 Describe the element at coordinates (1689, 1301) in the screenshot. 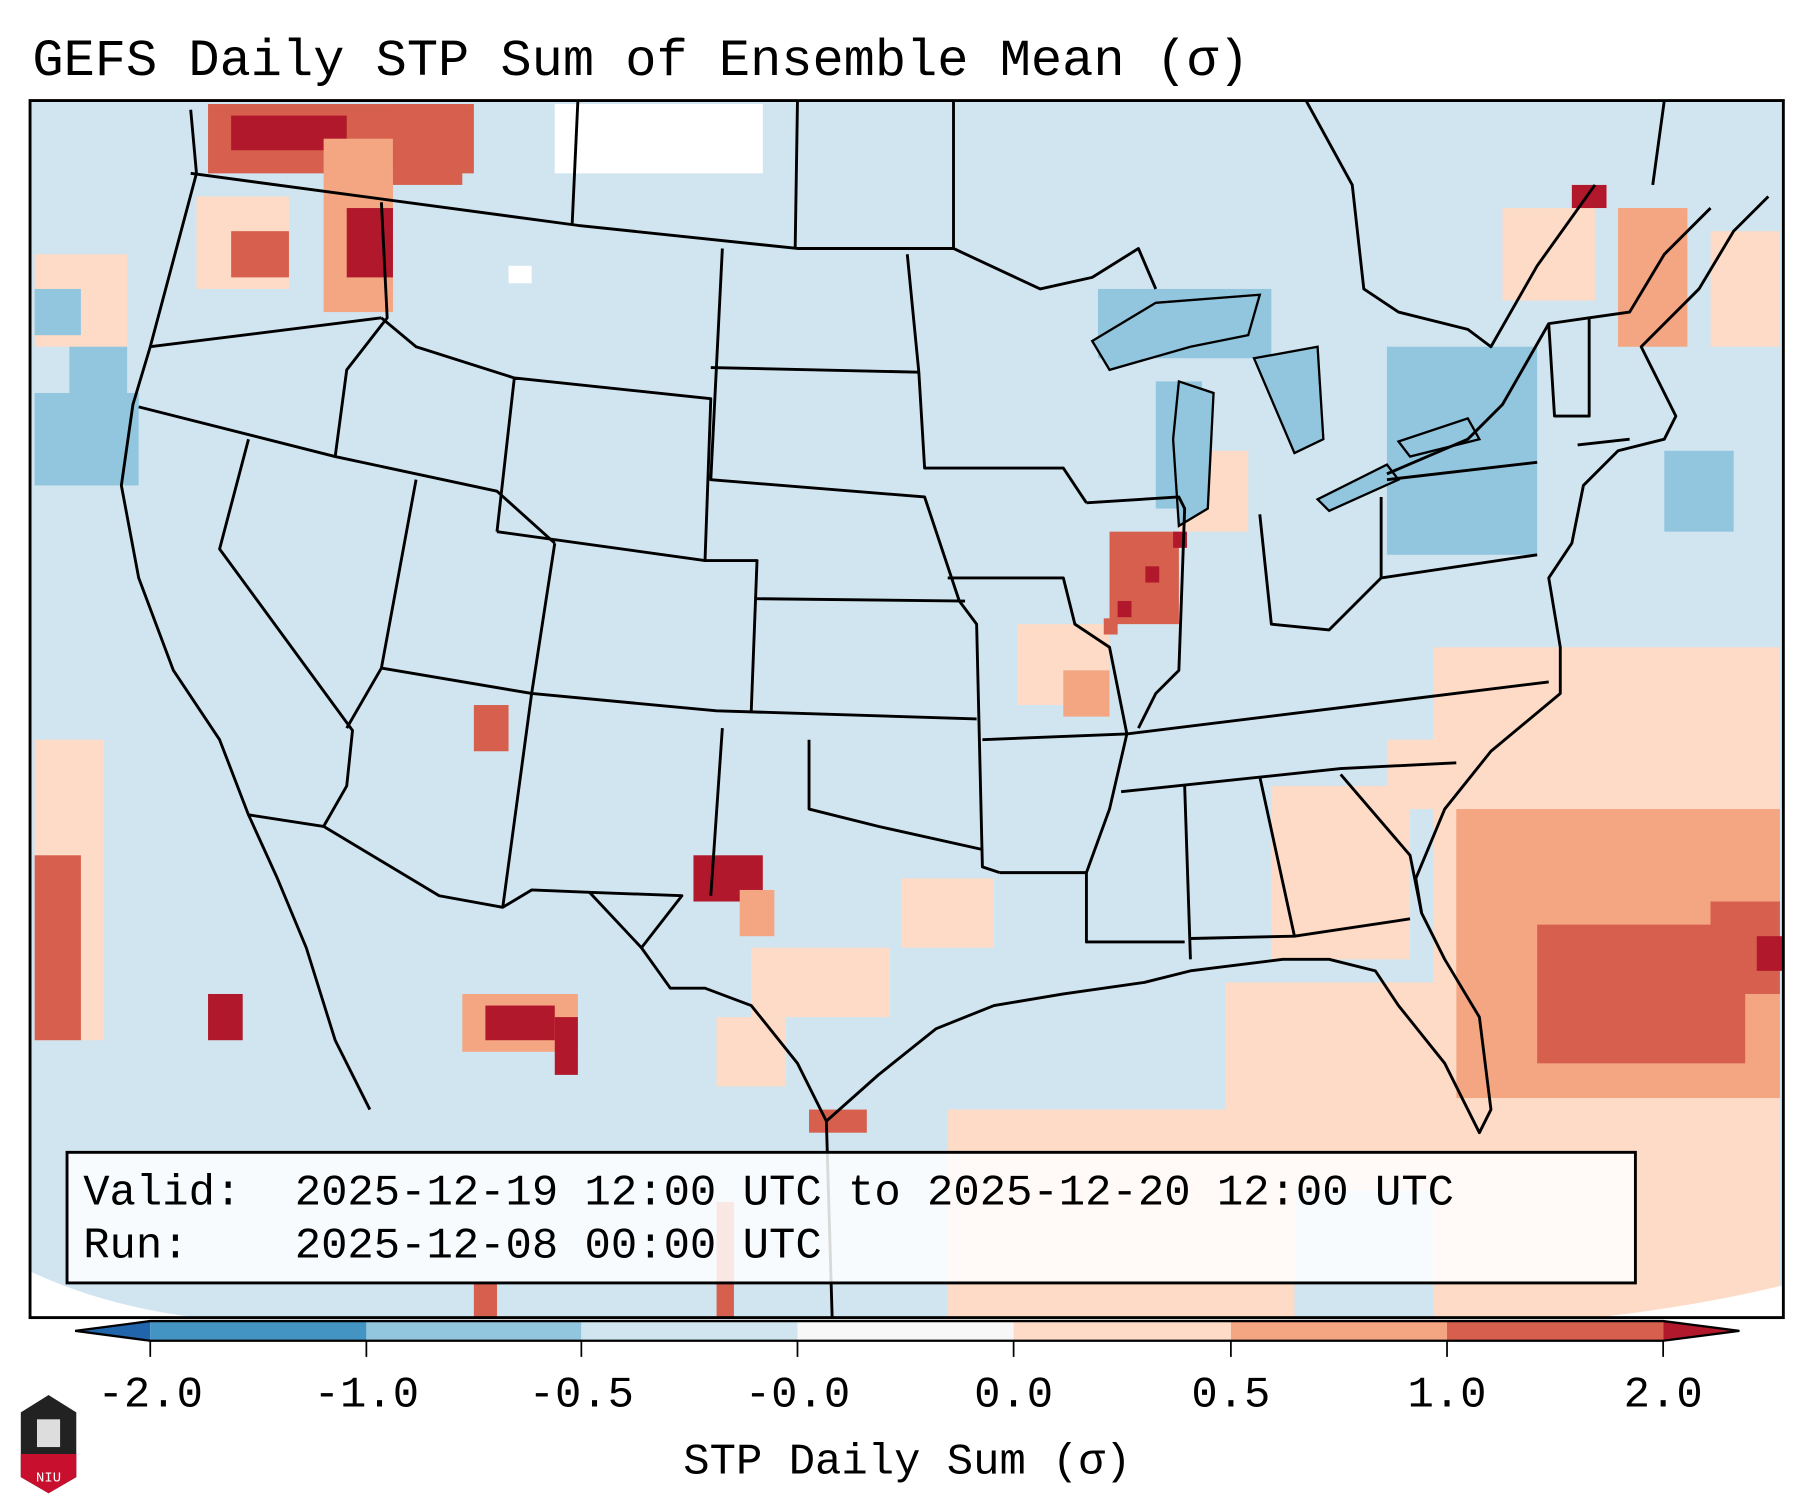

I see `map-projection-edge-right` at that location.